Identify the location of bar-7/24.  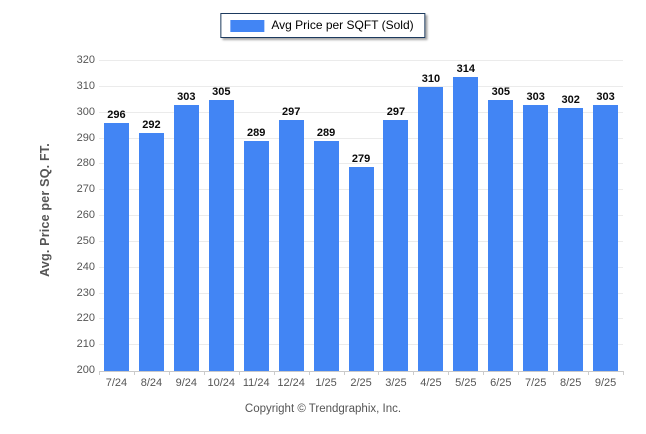
(116, 247).